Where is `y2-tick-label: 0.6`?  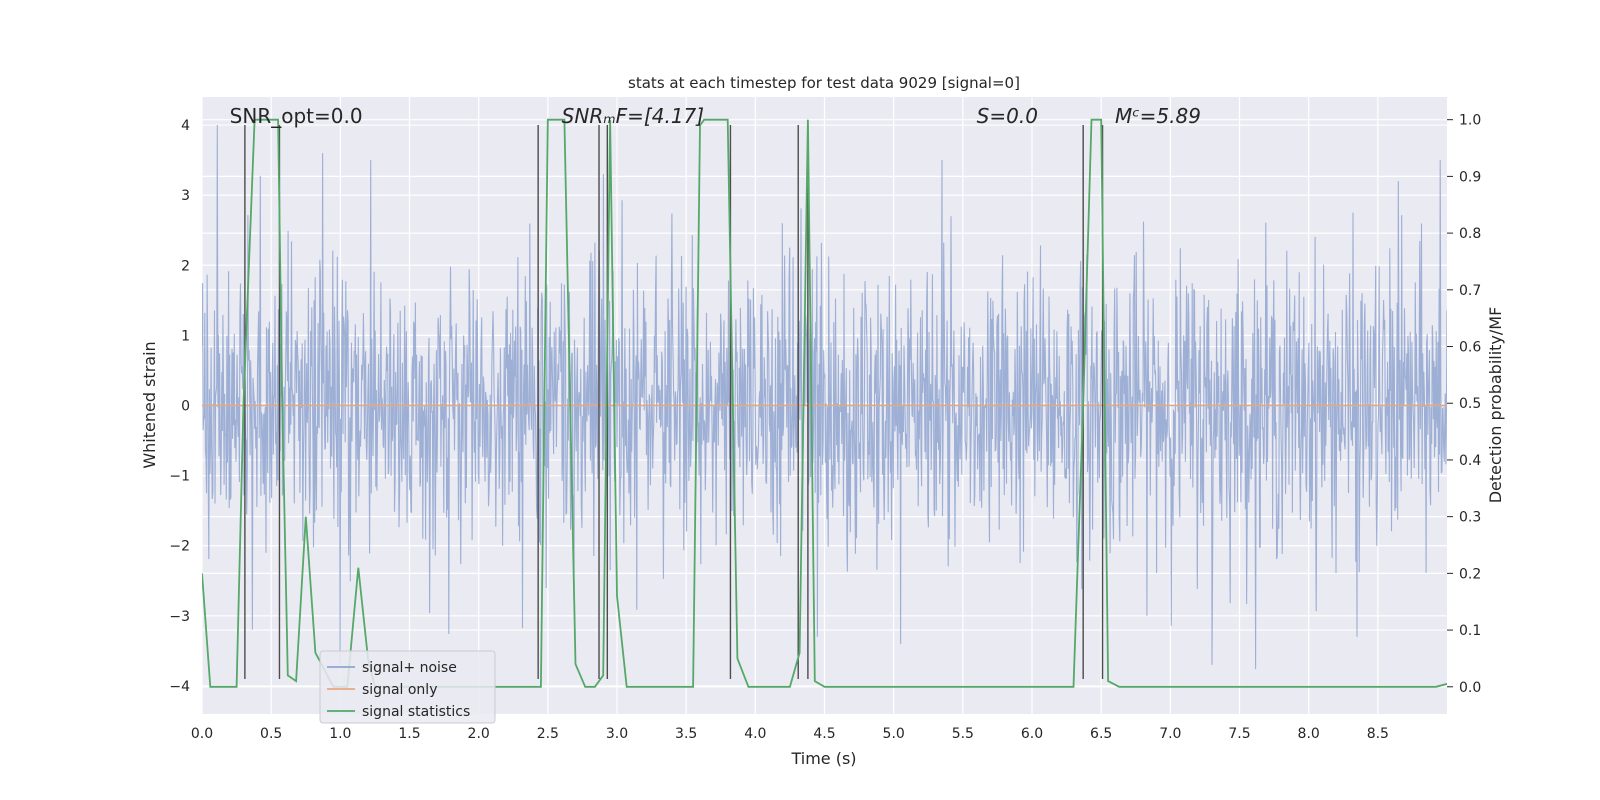
y2-tick-label: 0.6 is located at coordinates (1470, 348).